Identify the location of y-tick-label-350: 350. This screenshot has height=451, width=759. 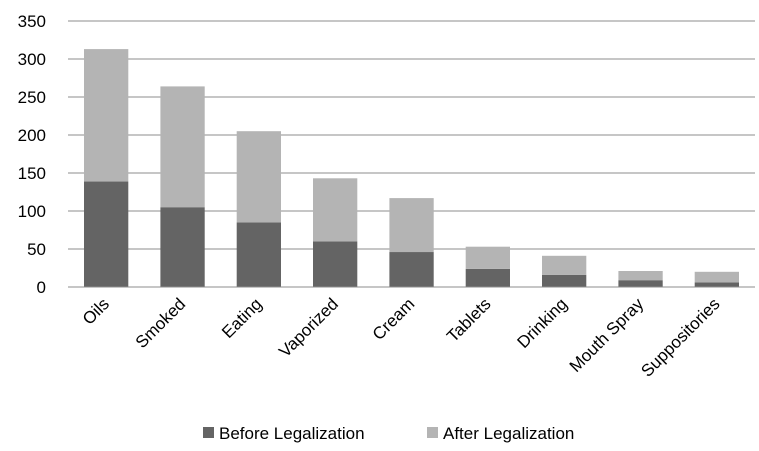
(32, 21).